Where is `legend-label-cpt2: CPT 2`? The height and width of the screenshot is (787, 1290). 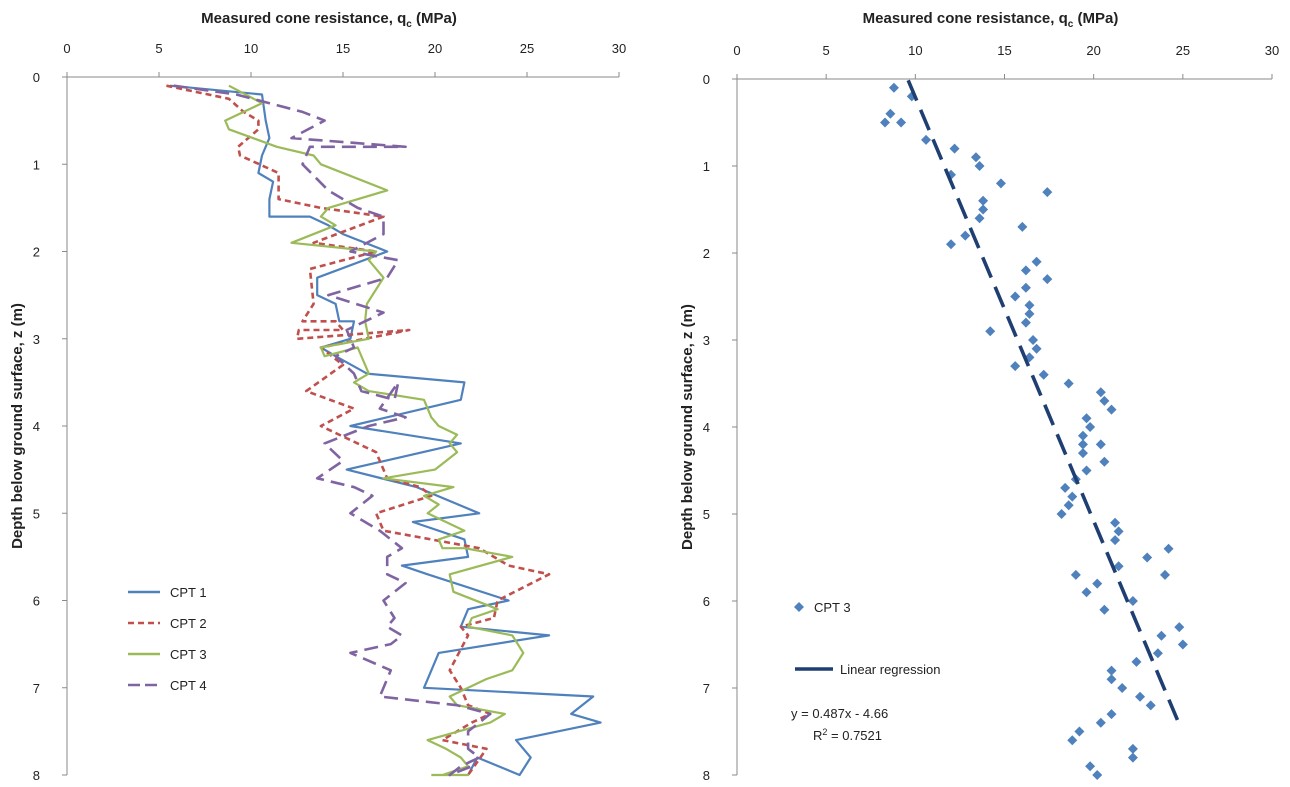
legend-label-cpt2: CPT 2 is located at coordinates (188, 623).